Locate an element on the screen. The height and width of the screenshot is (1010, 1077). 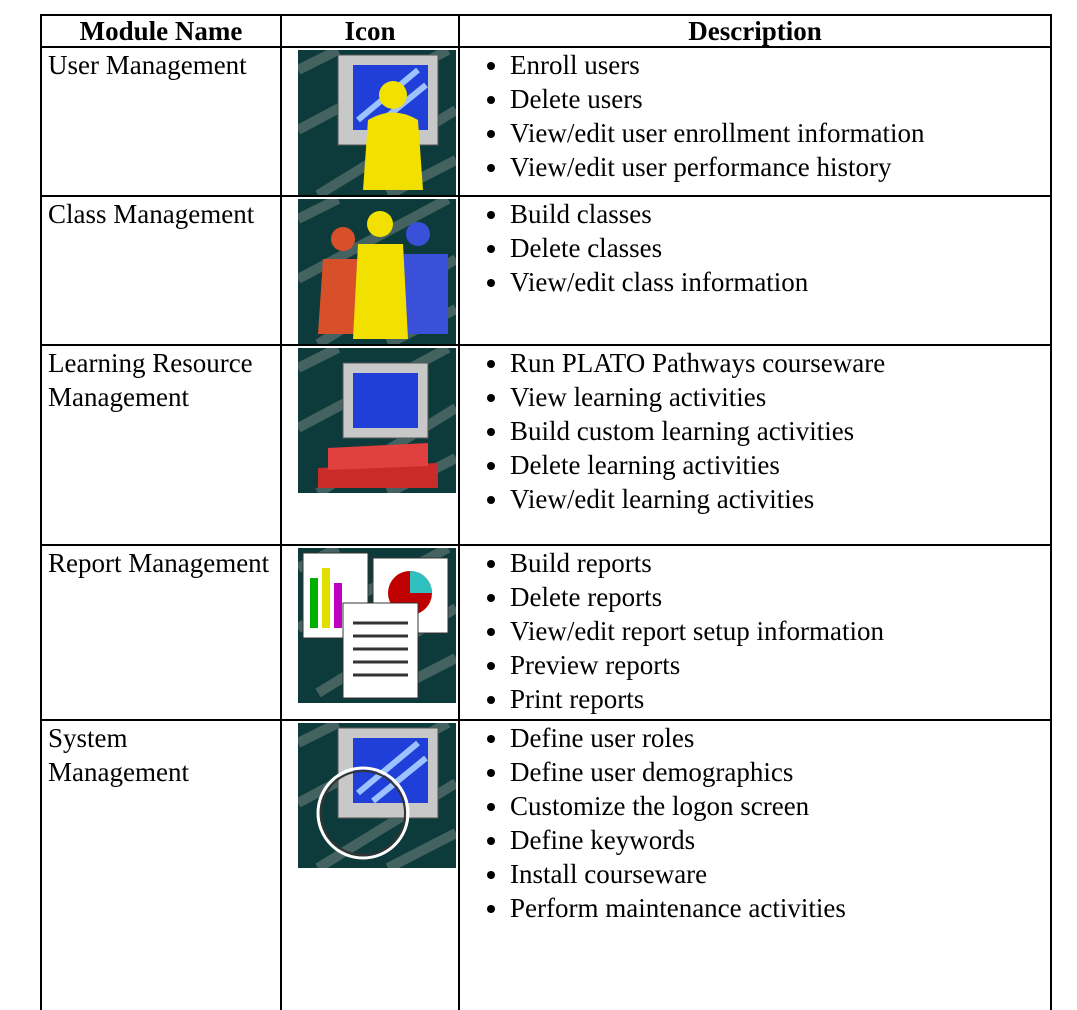
description-item: Delete learning activities is located at coordinates (777, 465).